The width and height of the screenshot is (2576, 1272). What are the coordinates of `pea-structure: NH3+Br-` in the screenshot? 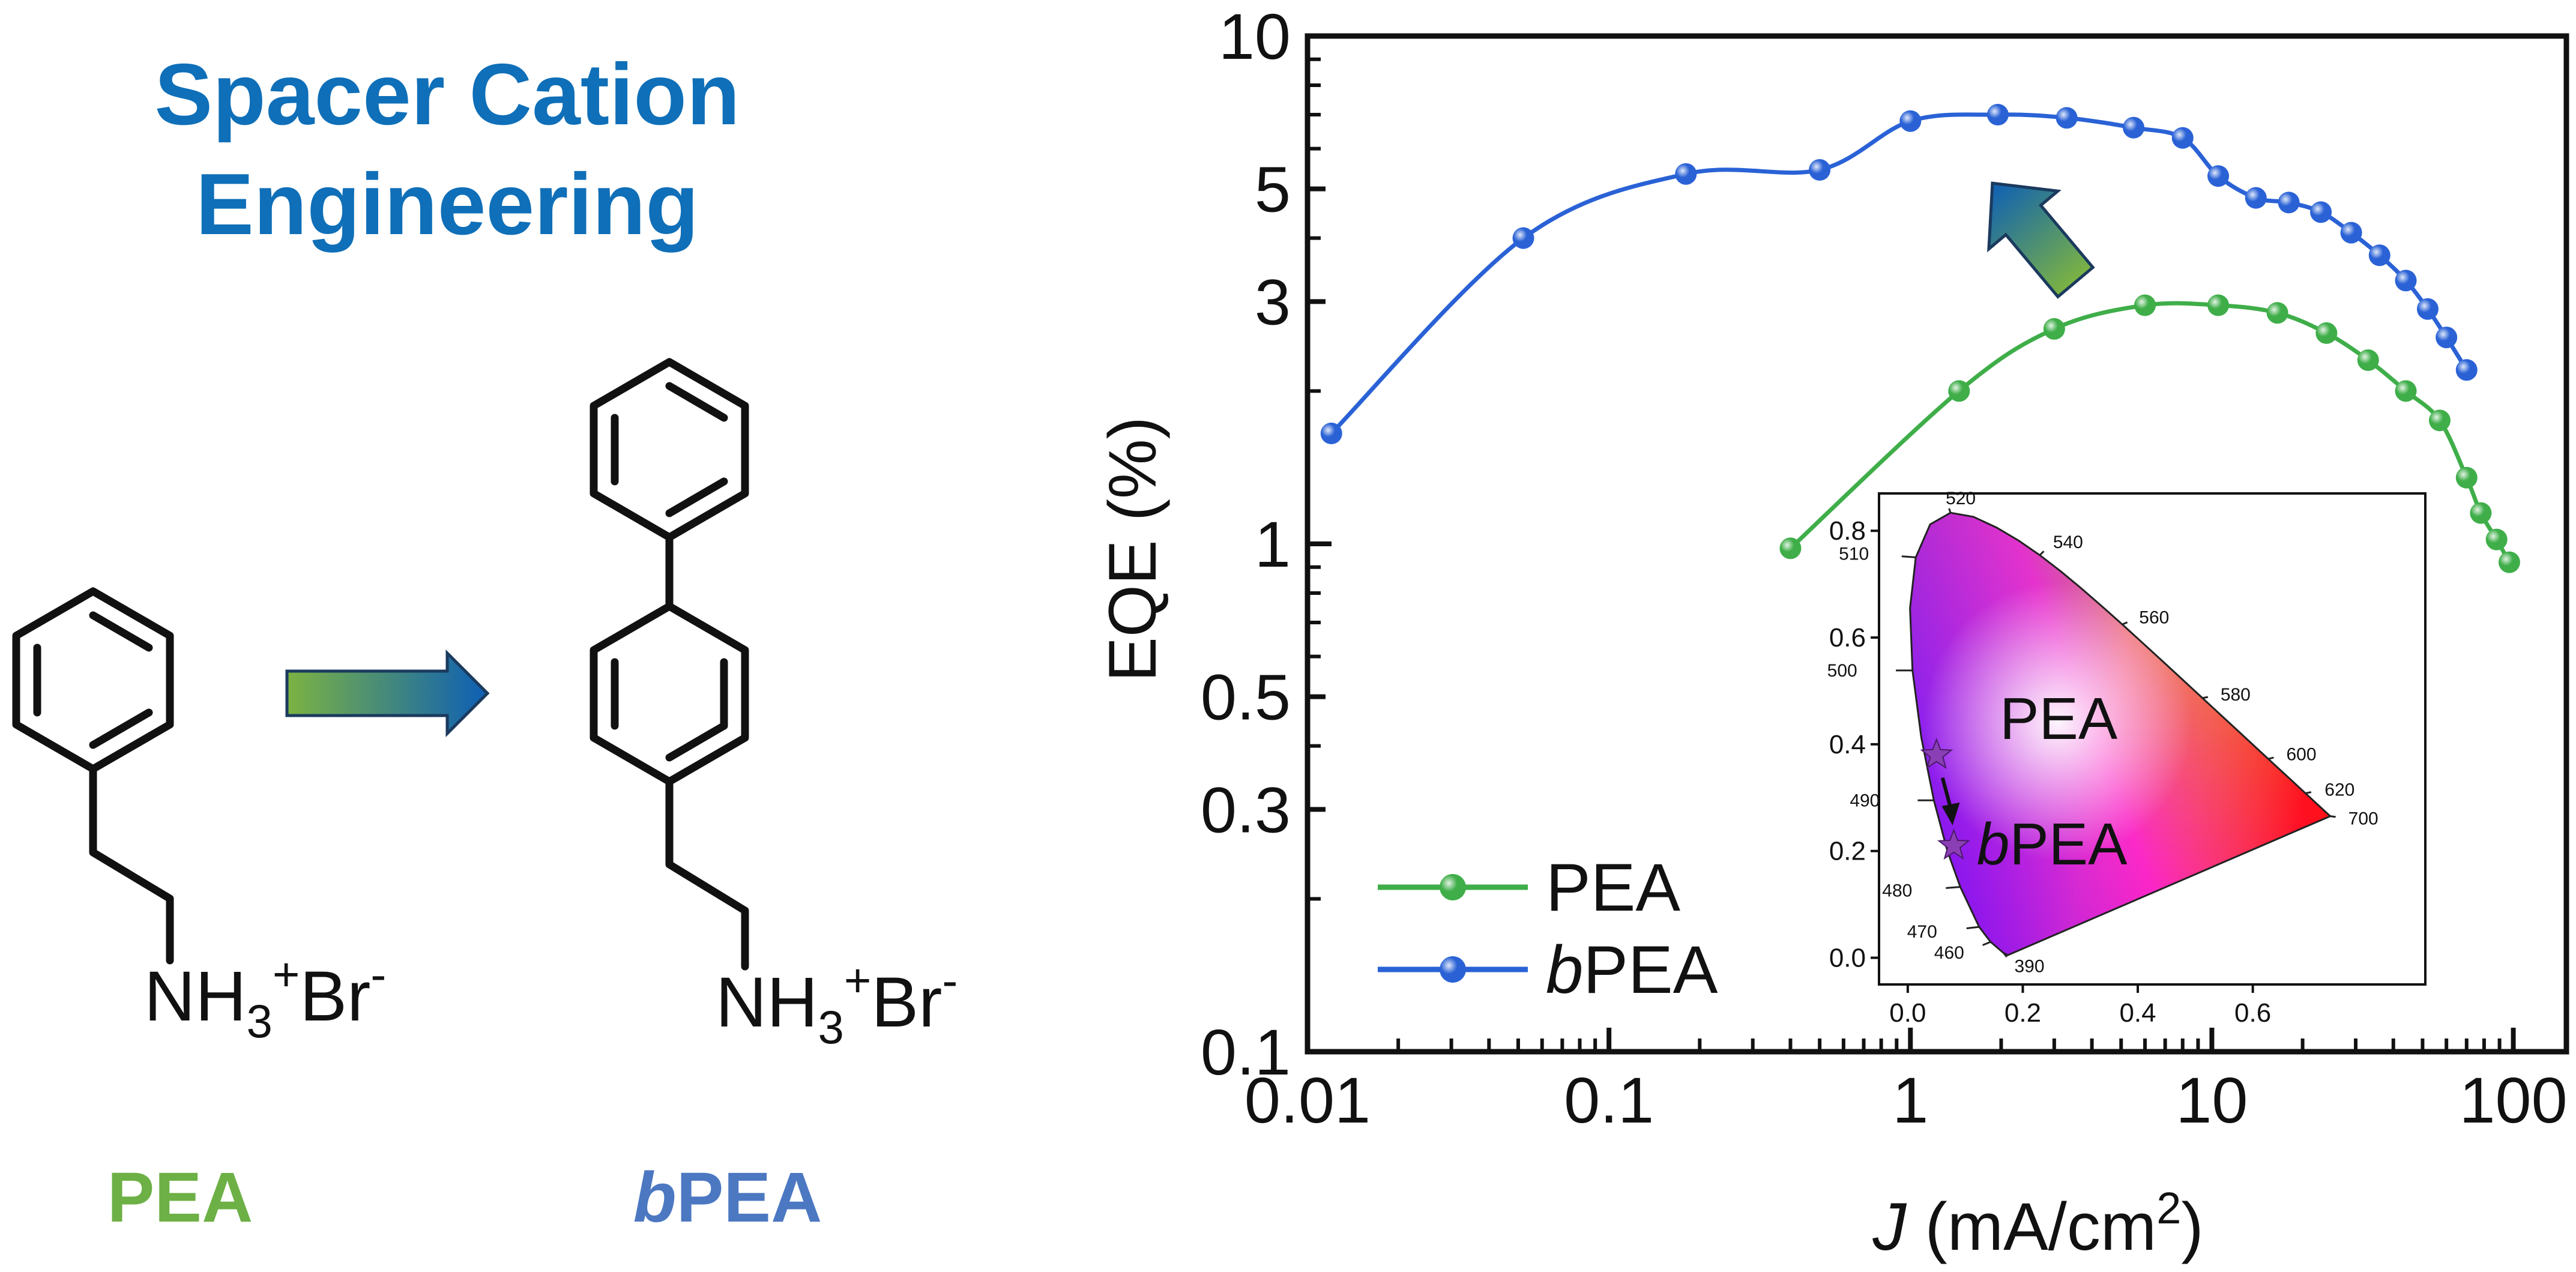 It's located at (199, 817).